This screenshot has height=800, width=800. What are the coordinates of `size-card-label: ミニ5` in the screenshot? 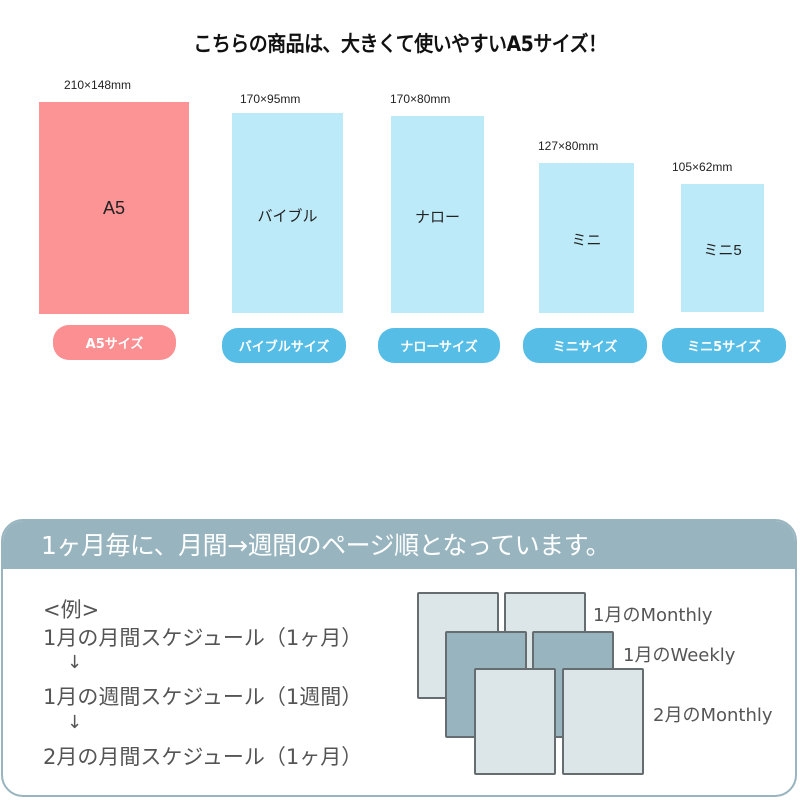 It's located at (722, 250).